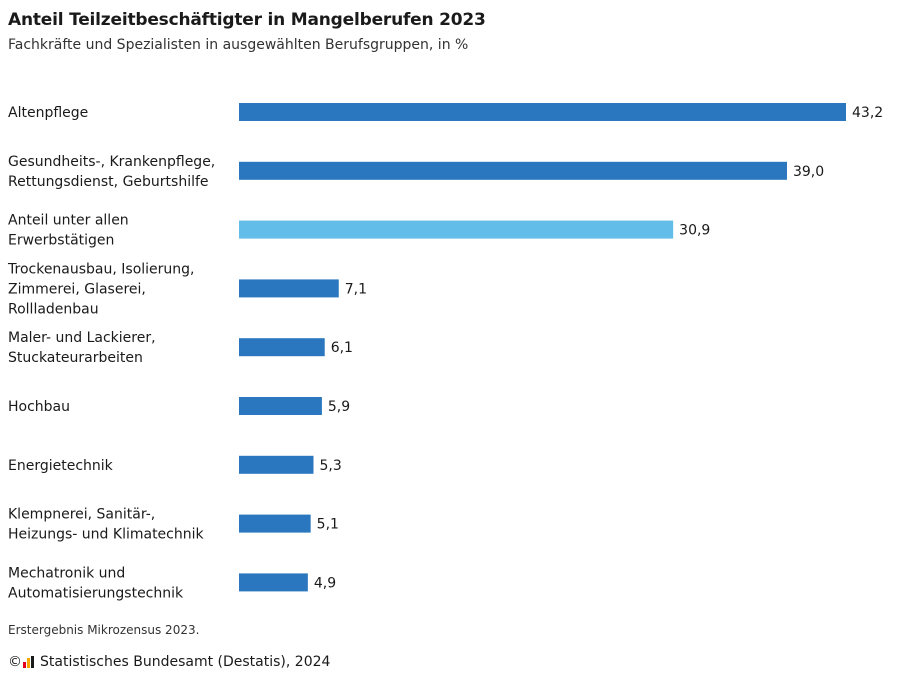 The image size is (900, 690). I want to click on category-label-line: Mechatronik und, so click(66, 573).